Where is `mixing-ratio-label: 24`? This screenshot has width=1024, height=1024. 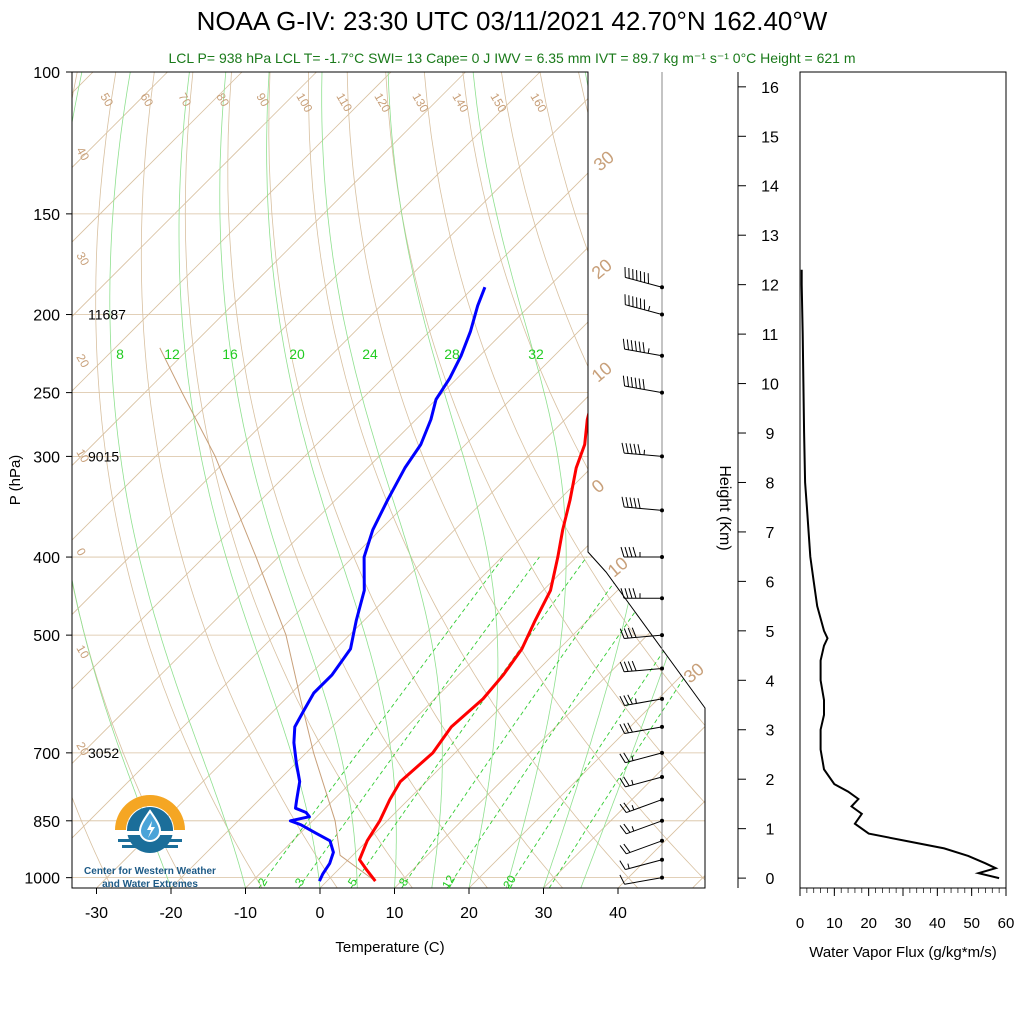
mixing-ratio-label: 24 is located at coordinates (370, 354).